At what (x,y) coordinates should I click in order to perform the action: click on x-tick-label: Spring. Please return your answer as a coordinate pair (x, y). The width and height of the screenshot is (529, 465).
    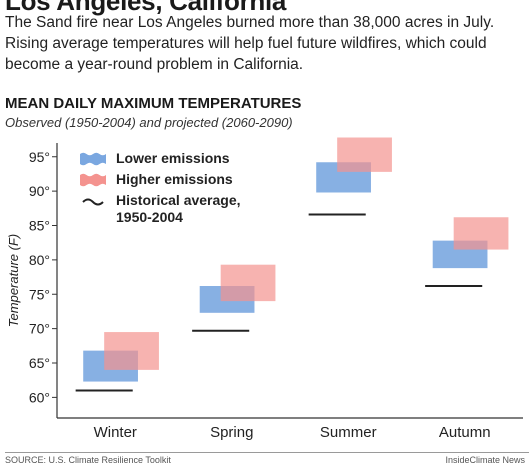
    Looking at the image, I should click on (231, 432).